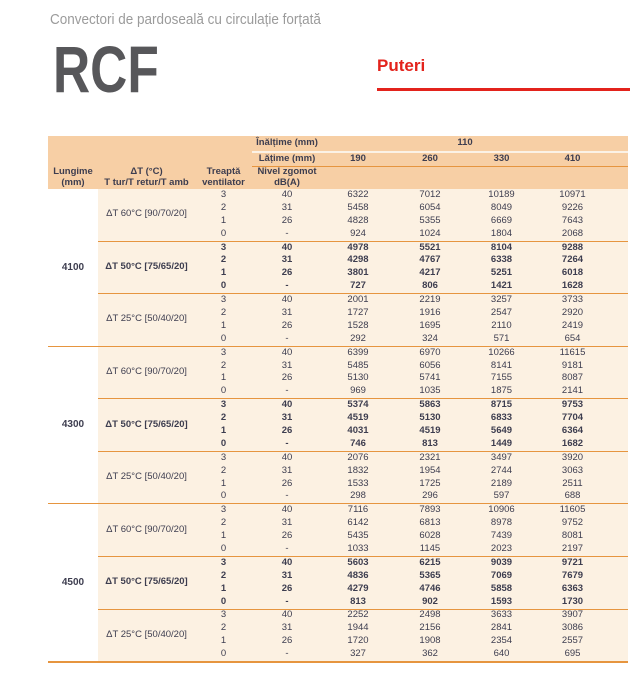  I want to click on header-spacer, so click(618, 159).